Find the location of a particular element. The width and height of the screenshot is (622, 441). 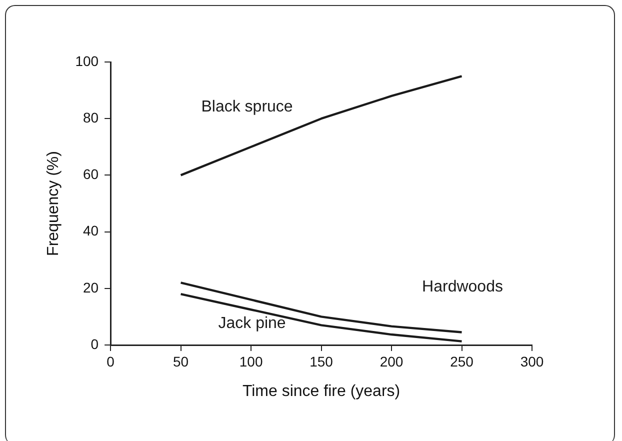

x-tick-label: 100 is located at coordinates (251, 361).